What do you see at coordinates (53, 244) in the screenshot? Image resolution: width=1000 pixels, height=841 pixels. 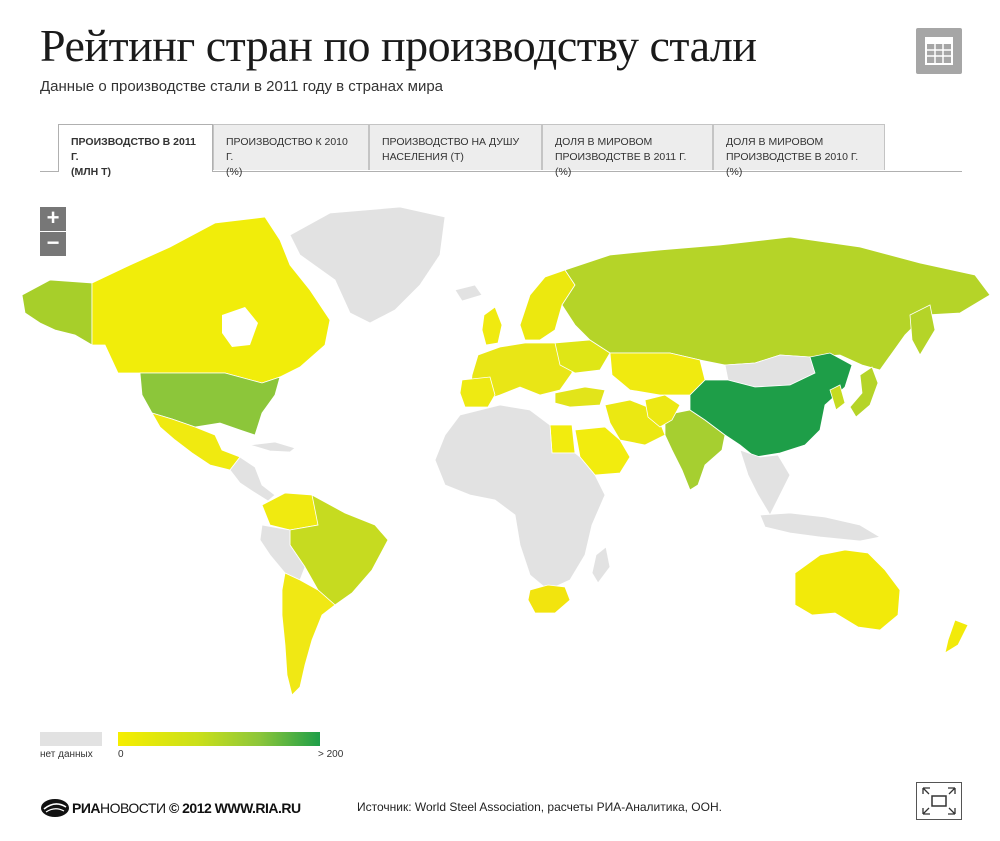 I see `zoom-out-button: −` at bounding box center [53, 244].